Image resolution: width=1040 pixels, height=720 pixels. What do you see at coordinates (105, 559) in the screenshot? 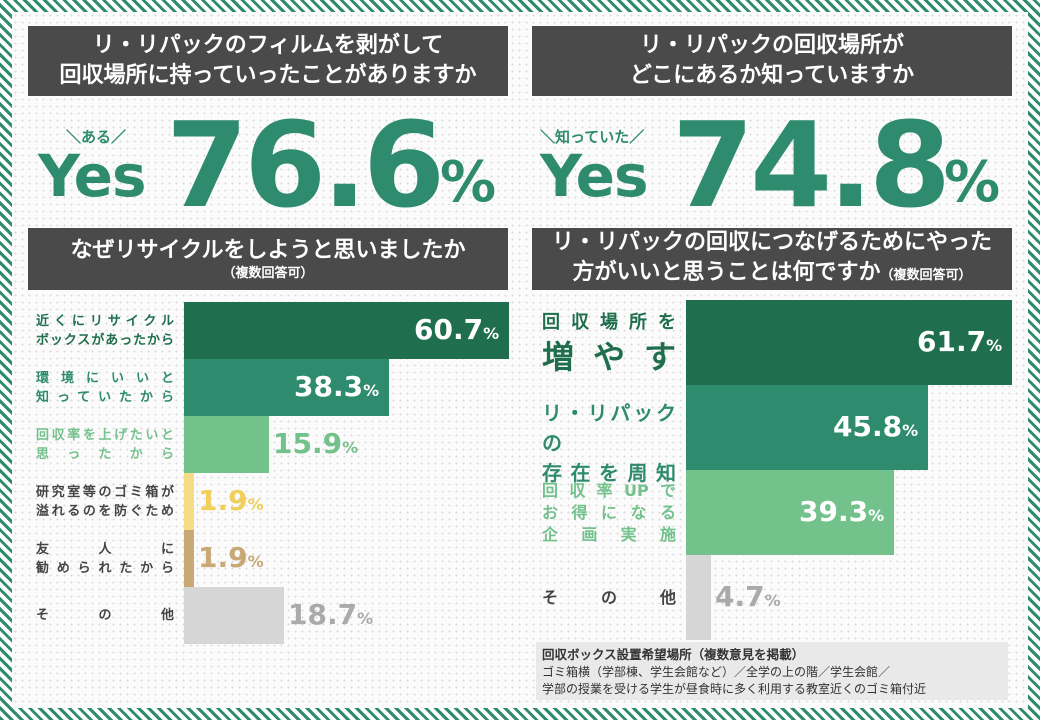
I see `category-label: 友人に勧められたから` at bounding box center [105, 559].